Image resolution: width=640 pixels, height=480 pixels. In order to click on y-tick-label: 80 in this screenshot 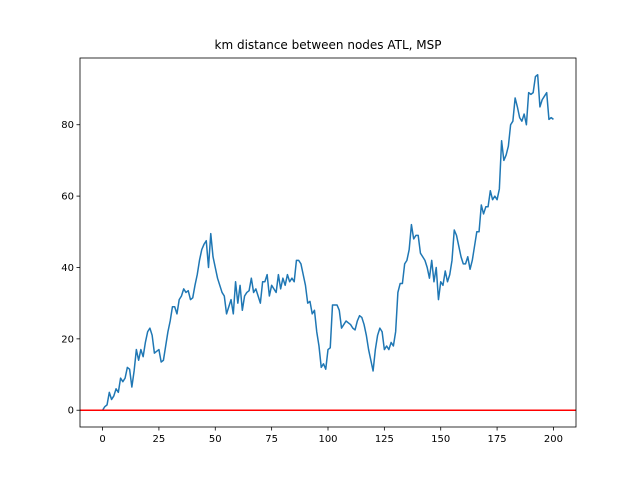, I will do `click(67, 125)`.